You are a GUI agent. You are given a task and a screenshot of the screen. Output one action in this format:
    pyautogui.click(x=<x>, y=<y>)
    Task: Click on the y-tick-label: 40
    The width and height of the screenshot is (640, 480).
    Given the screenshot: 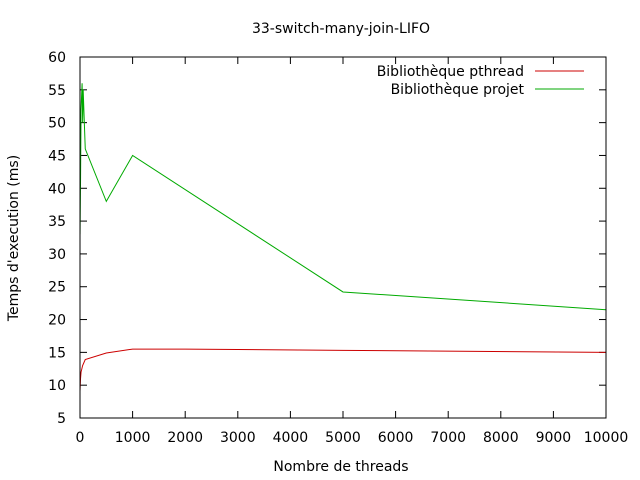 What is the action you would take?
    pyautogui.click(x=57, y=189)
    